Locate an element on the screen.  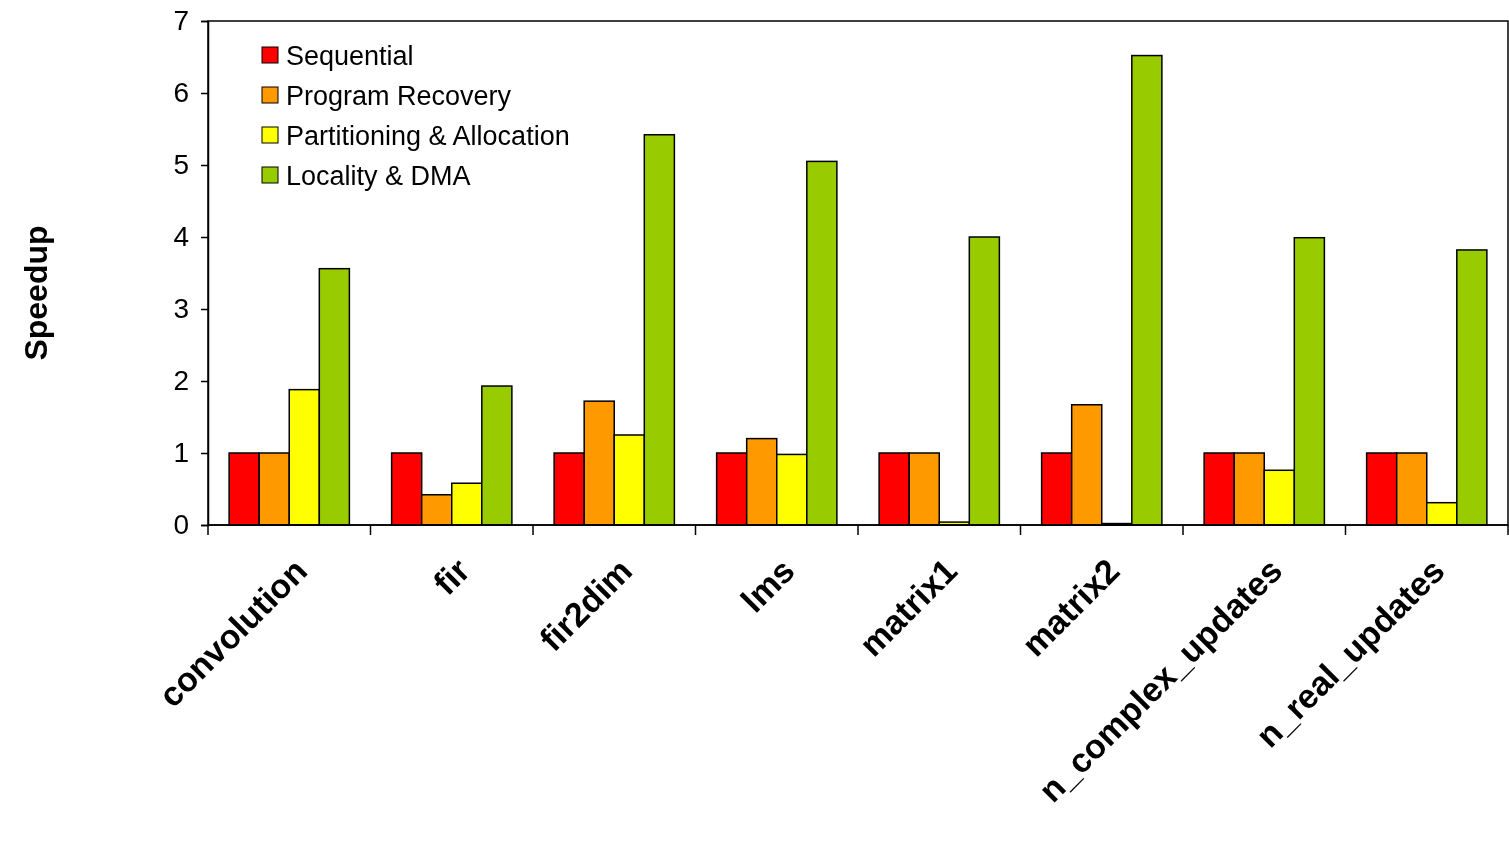
legend-label: Sequential is located at coordinates (350, 56).